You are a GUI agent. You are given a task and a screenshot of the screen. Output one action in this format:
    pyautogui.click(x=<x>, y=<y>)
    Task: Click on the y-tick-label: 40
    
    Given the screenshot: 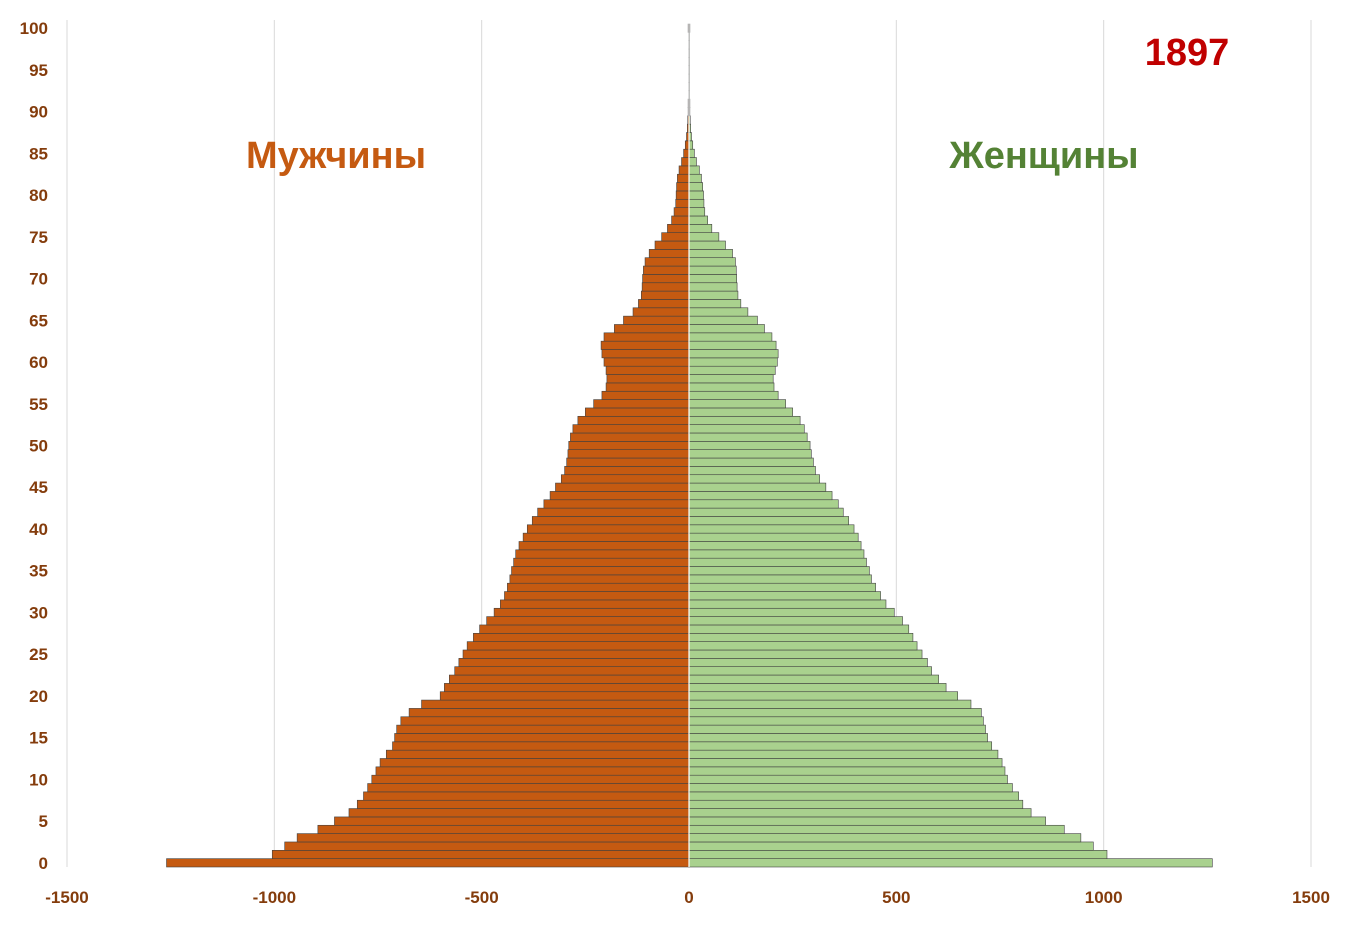 What is the action you would take?
    pyautogui.click(x=38, y=529)
    